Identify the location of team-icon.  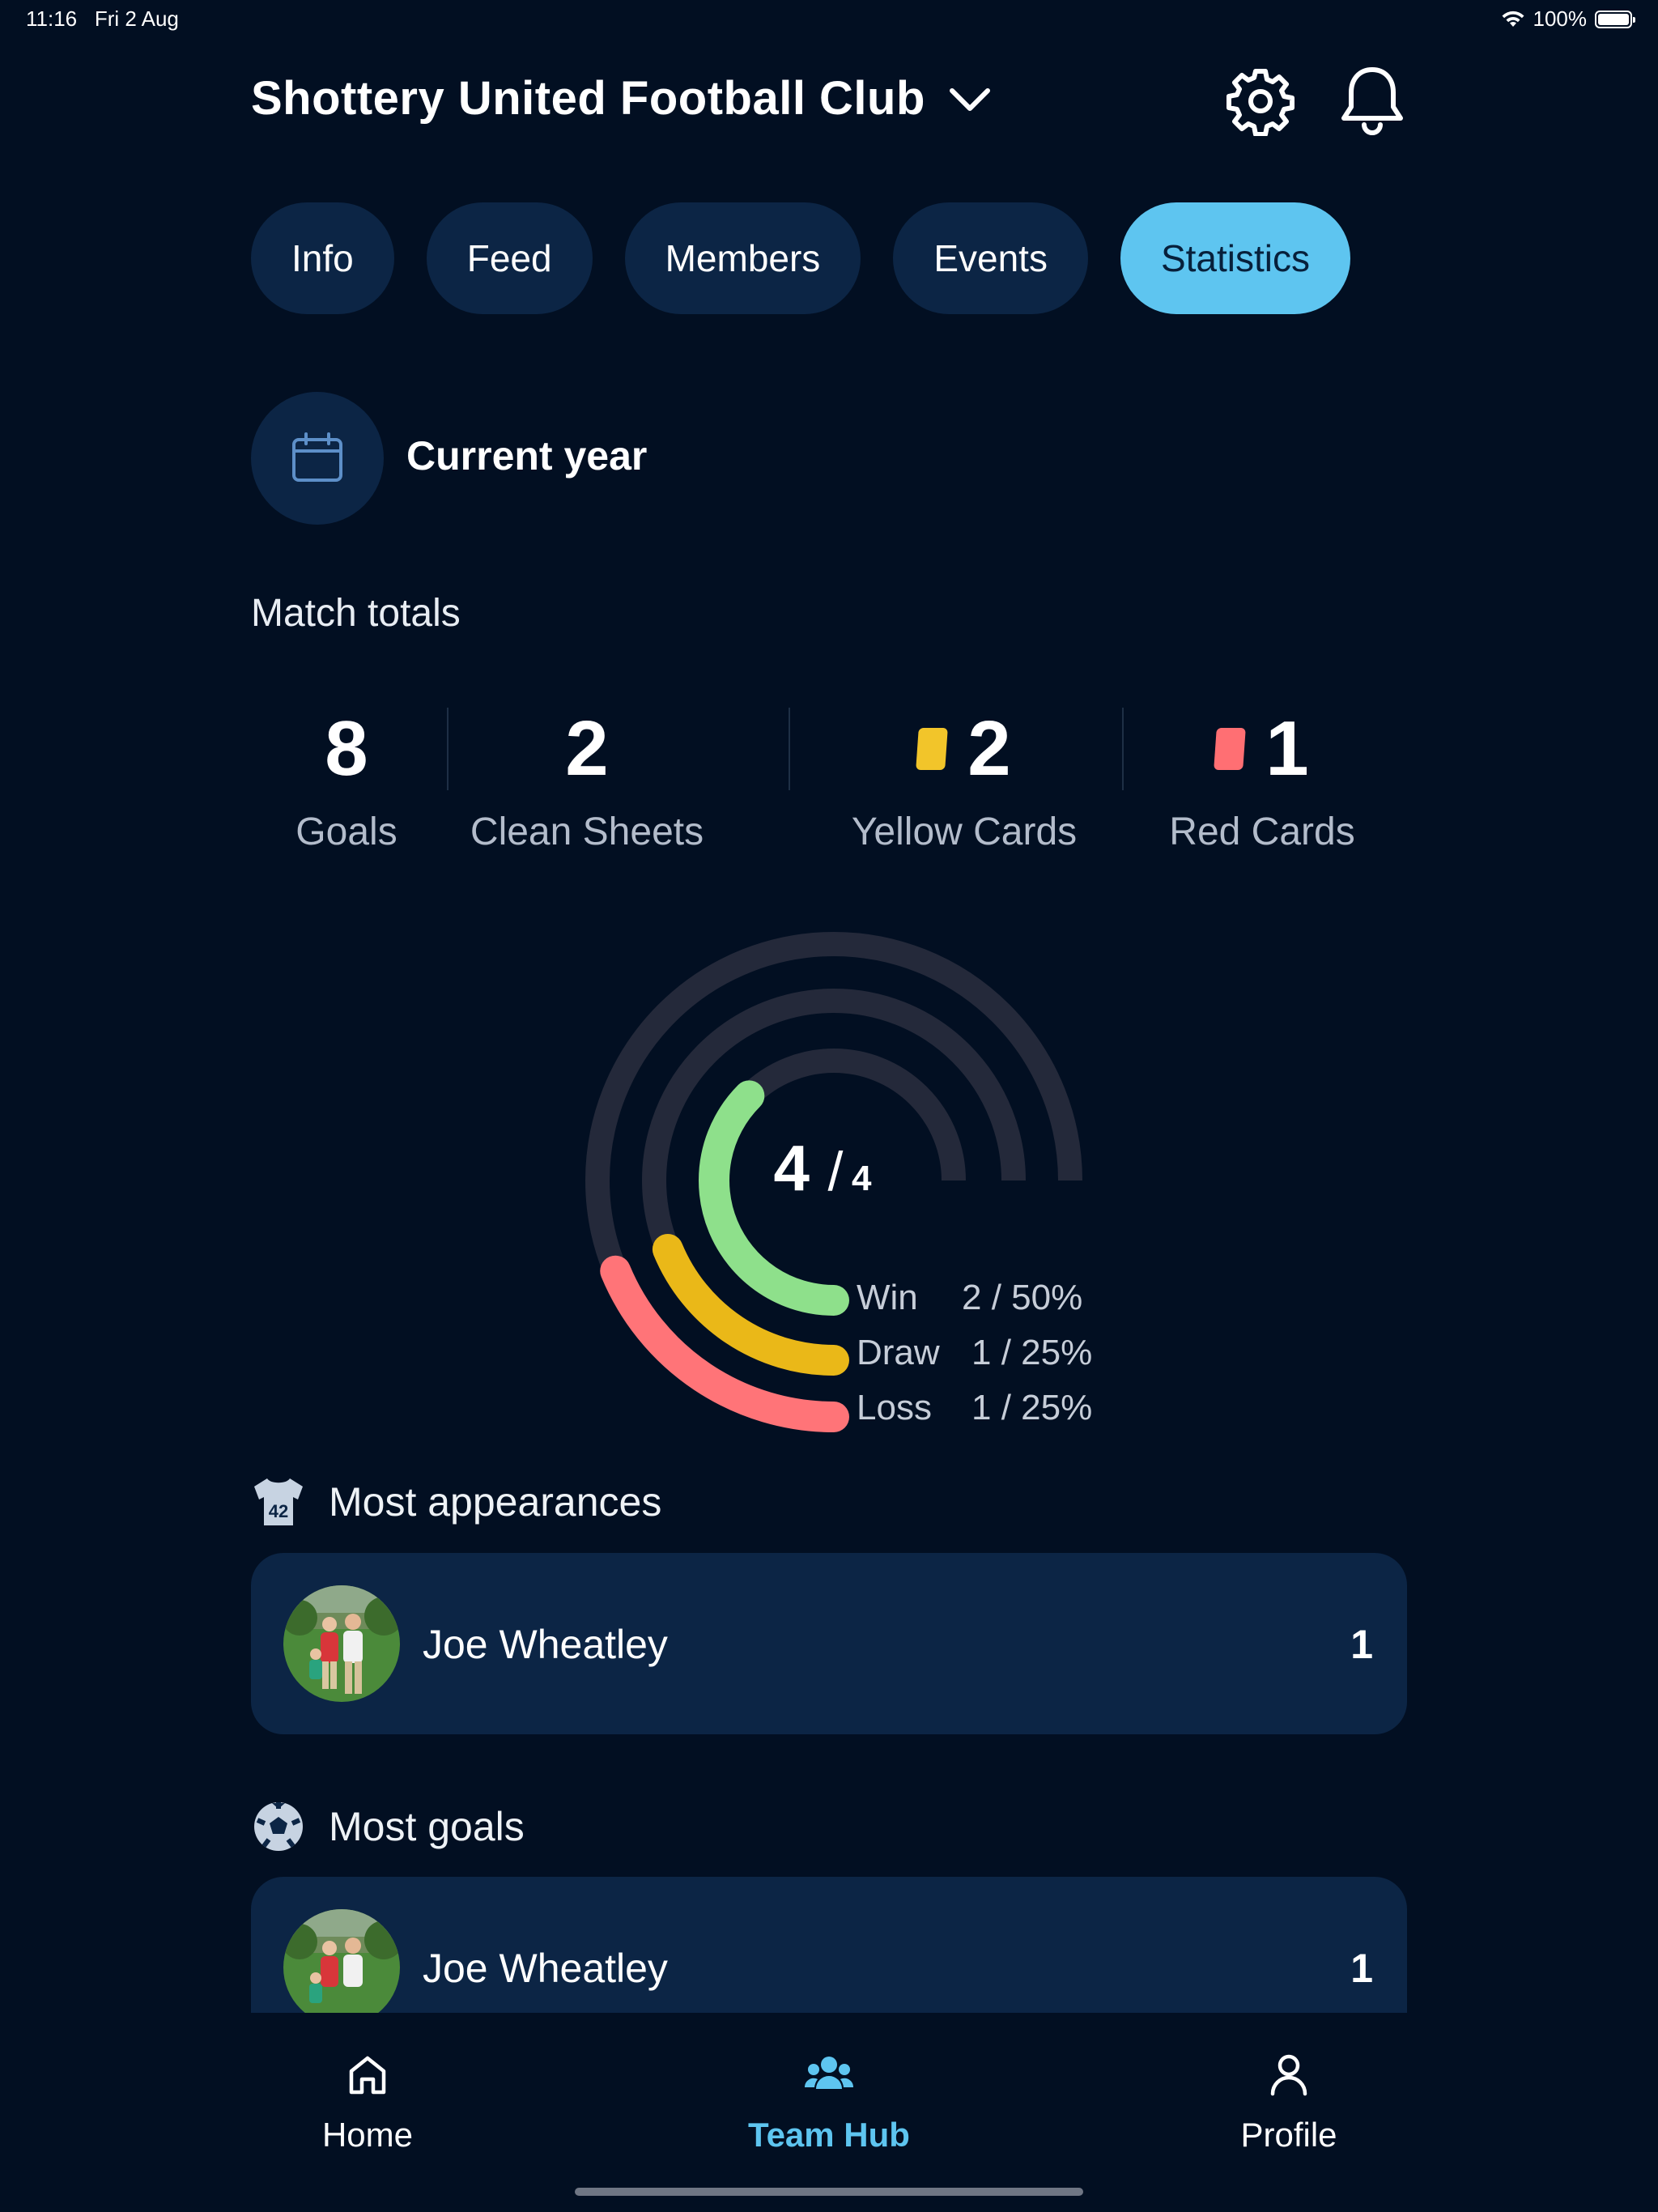
(829, 2073).